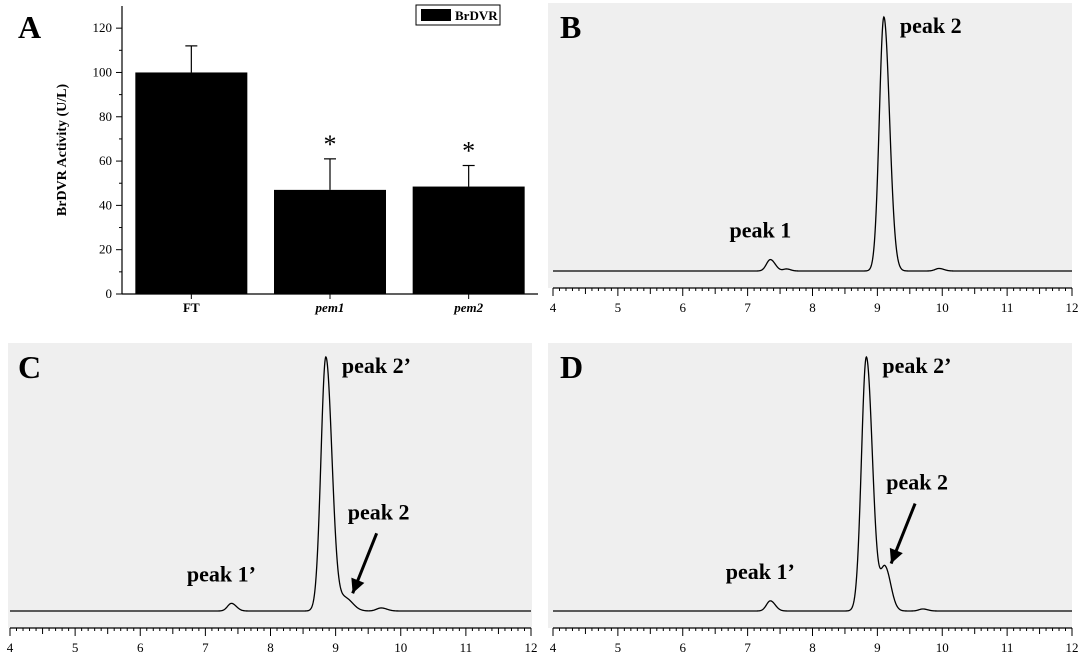  What do you see at coordinates (109, 293) in the screenshot?
I see `y-tick-label: 0` at bounding box center [109, 293].